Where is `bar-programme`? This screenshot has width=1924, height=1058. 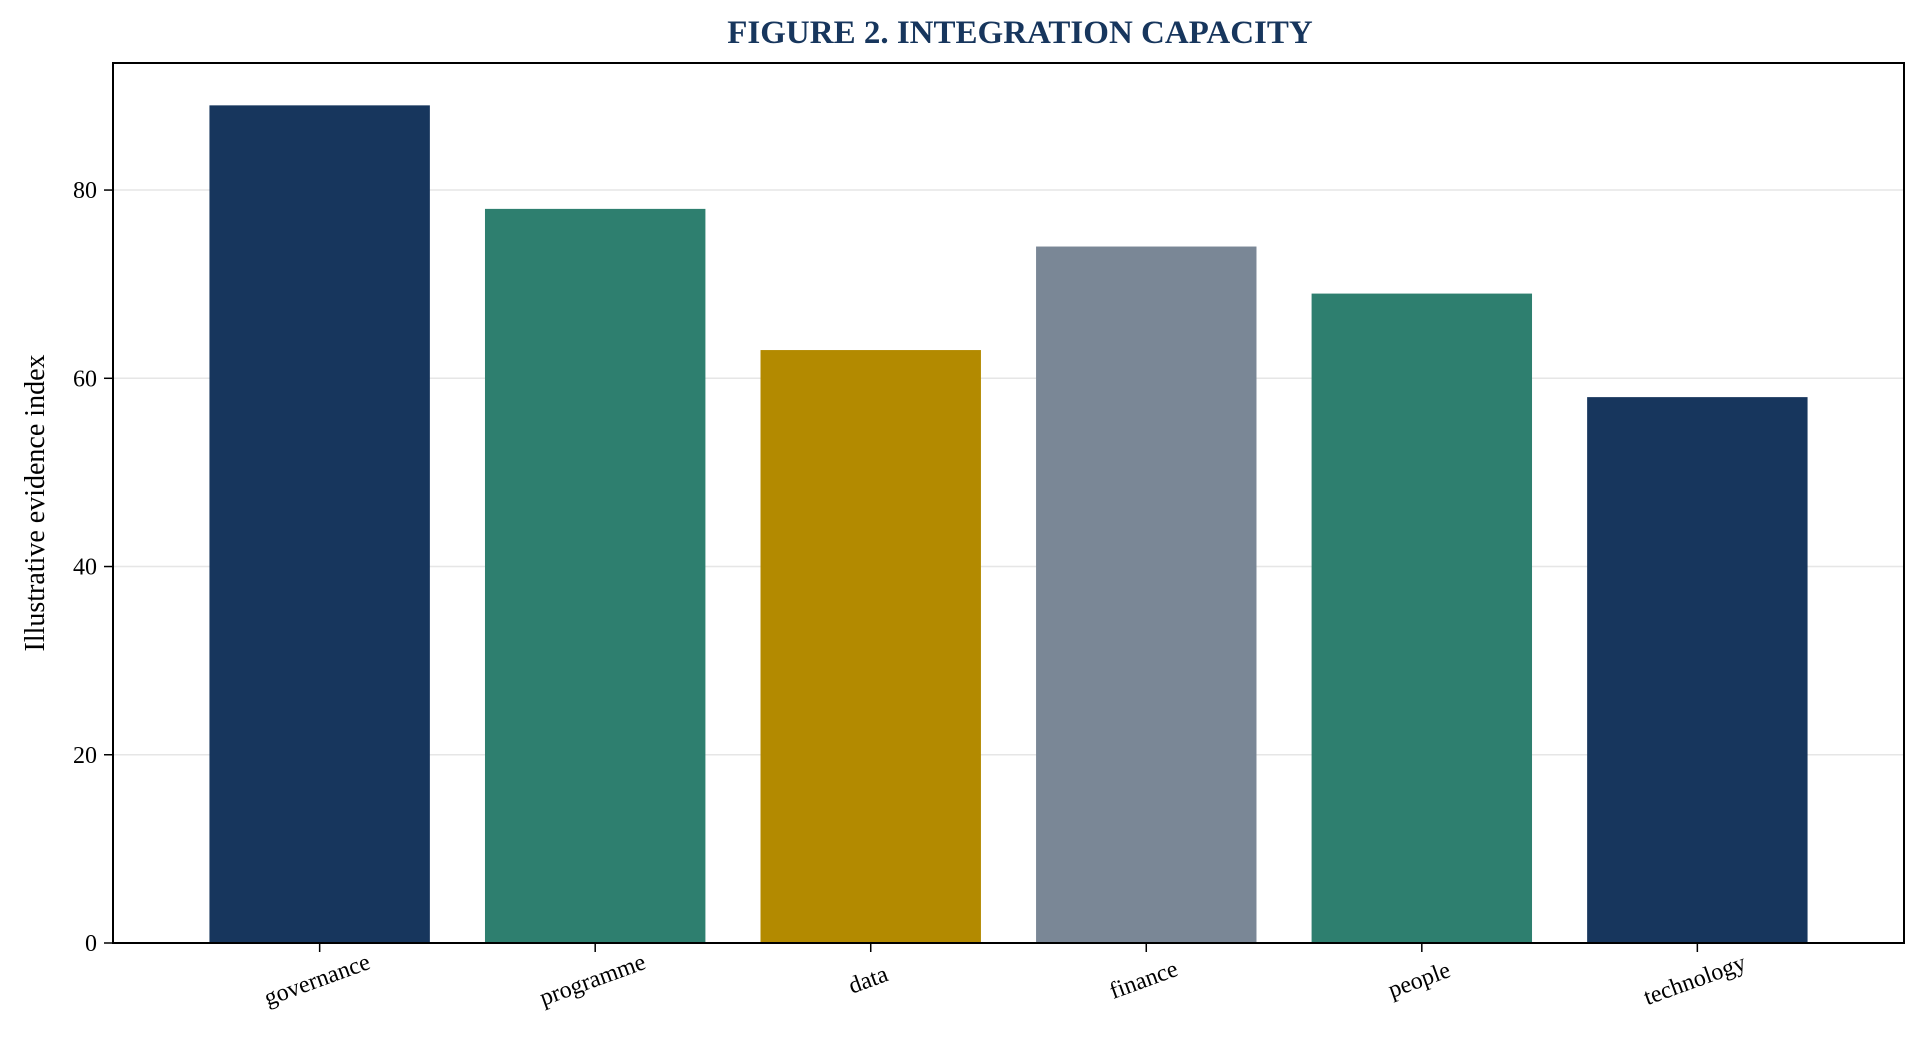 bar-programme is located at coordinates (595, 576).